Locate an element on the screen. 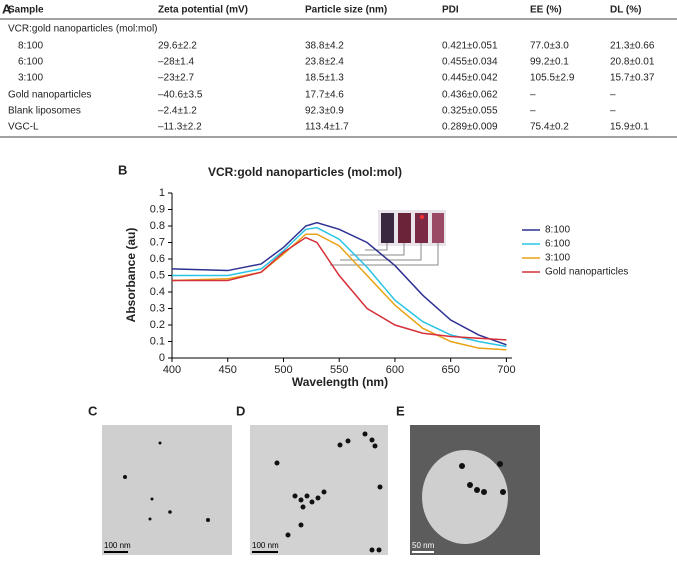 The image size is (677, 564). row-label: VCR:gold nanoparticles (mol:mol) is located at coordinates (83, 29).